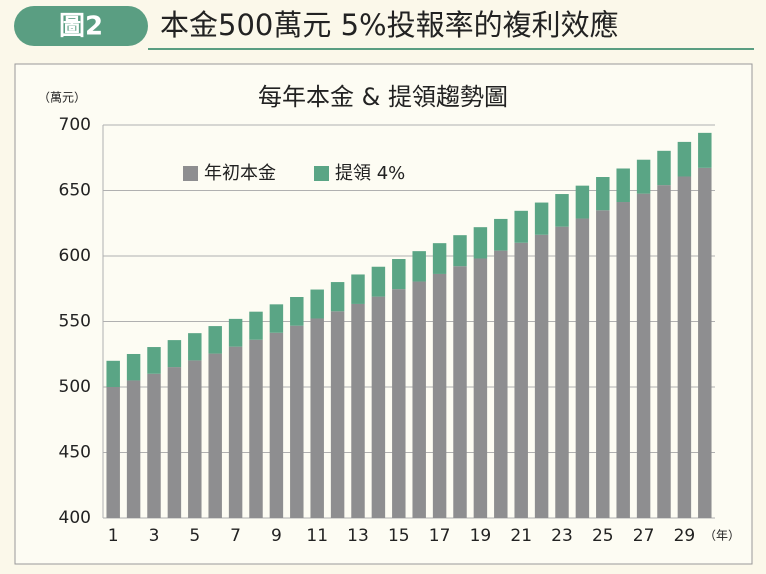 This screenshot has height=574, width=766. Describe the element at coordinates (75, 125) in the screenshot. I see `y-tick-label: 700` at that location.